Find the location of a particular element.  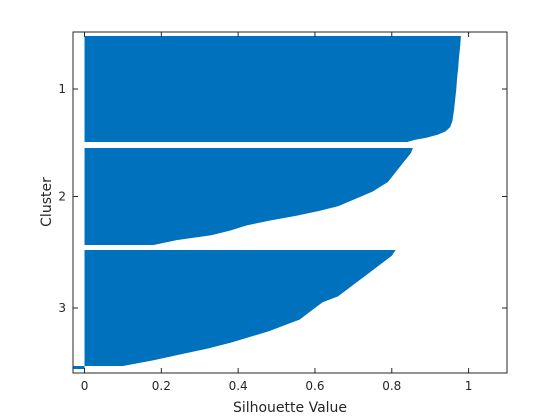

cluster-2-bars is located at coordinates (248, 196).